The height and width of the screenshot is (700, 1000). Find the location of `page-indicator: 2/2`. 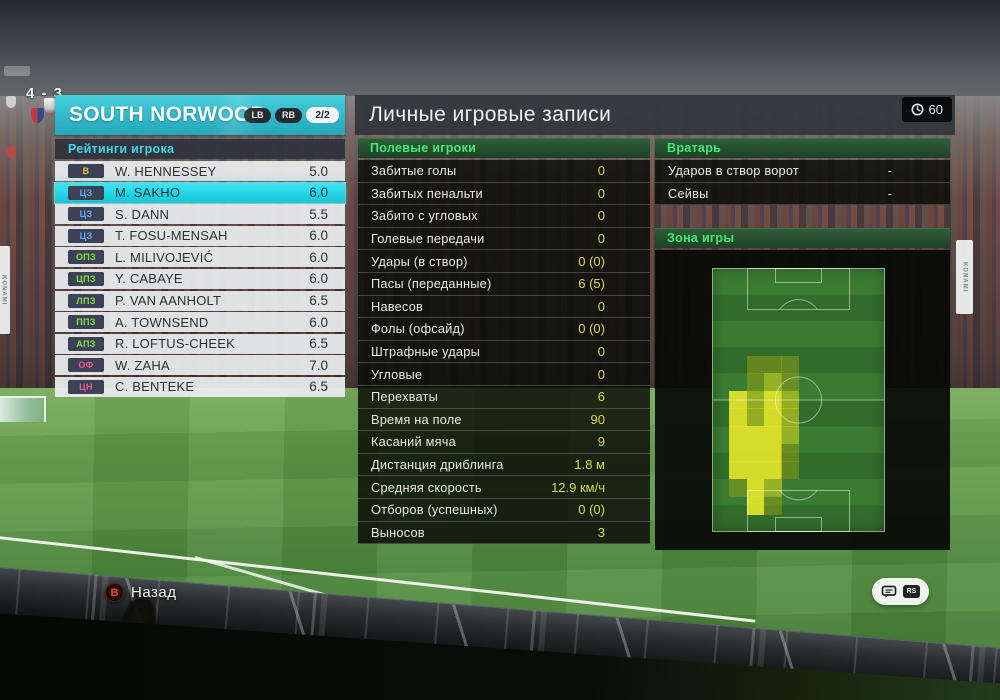

page-indicator: 2/2 is located at coordinates (322, 115).